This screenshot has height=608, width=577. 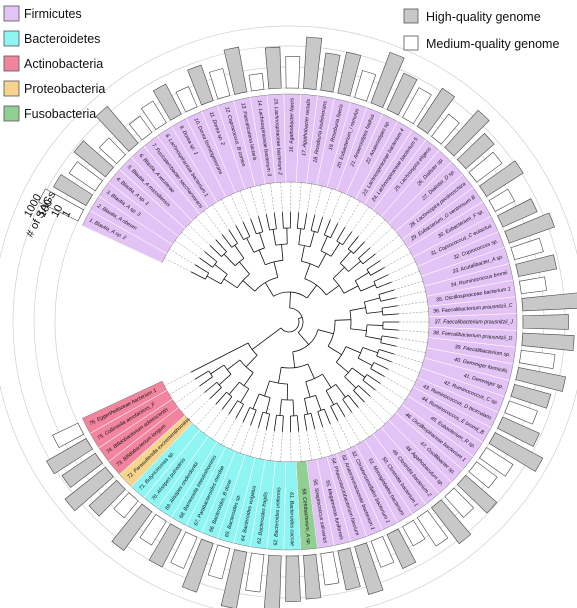 I want to click on legend-item-firmicutes: Firmicutes, so click(x=42, y=13).